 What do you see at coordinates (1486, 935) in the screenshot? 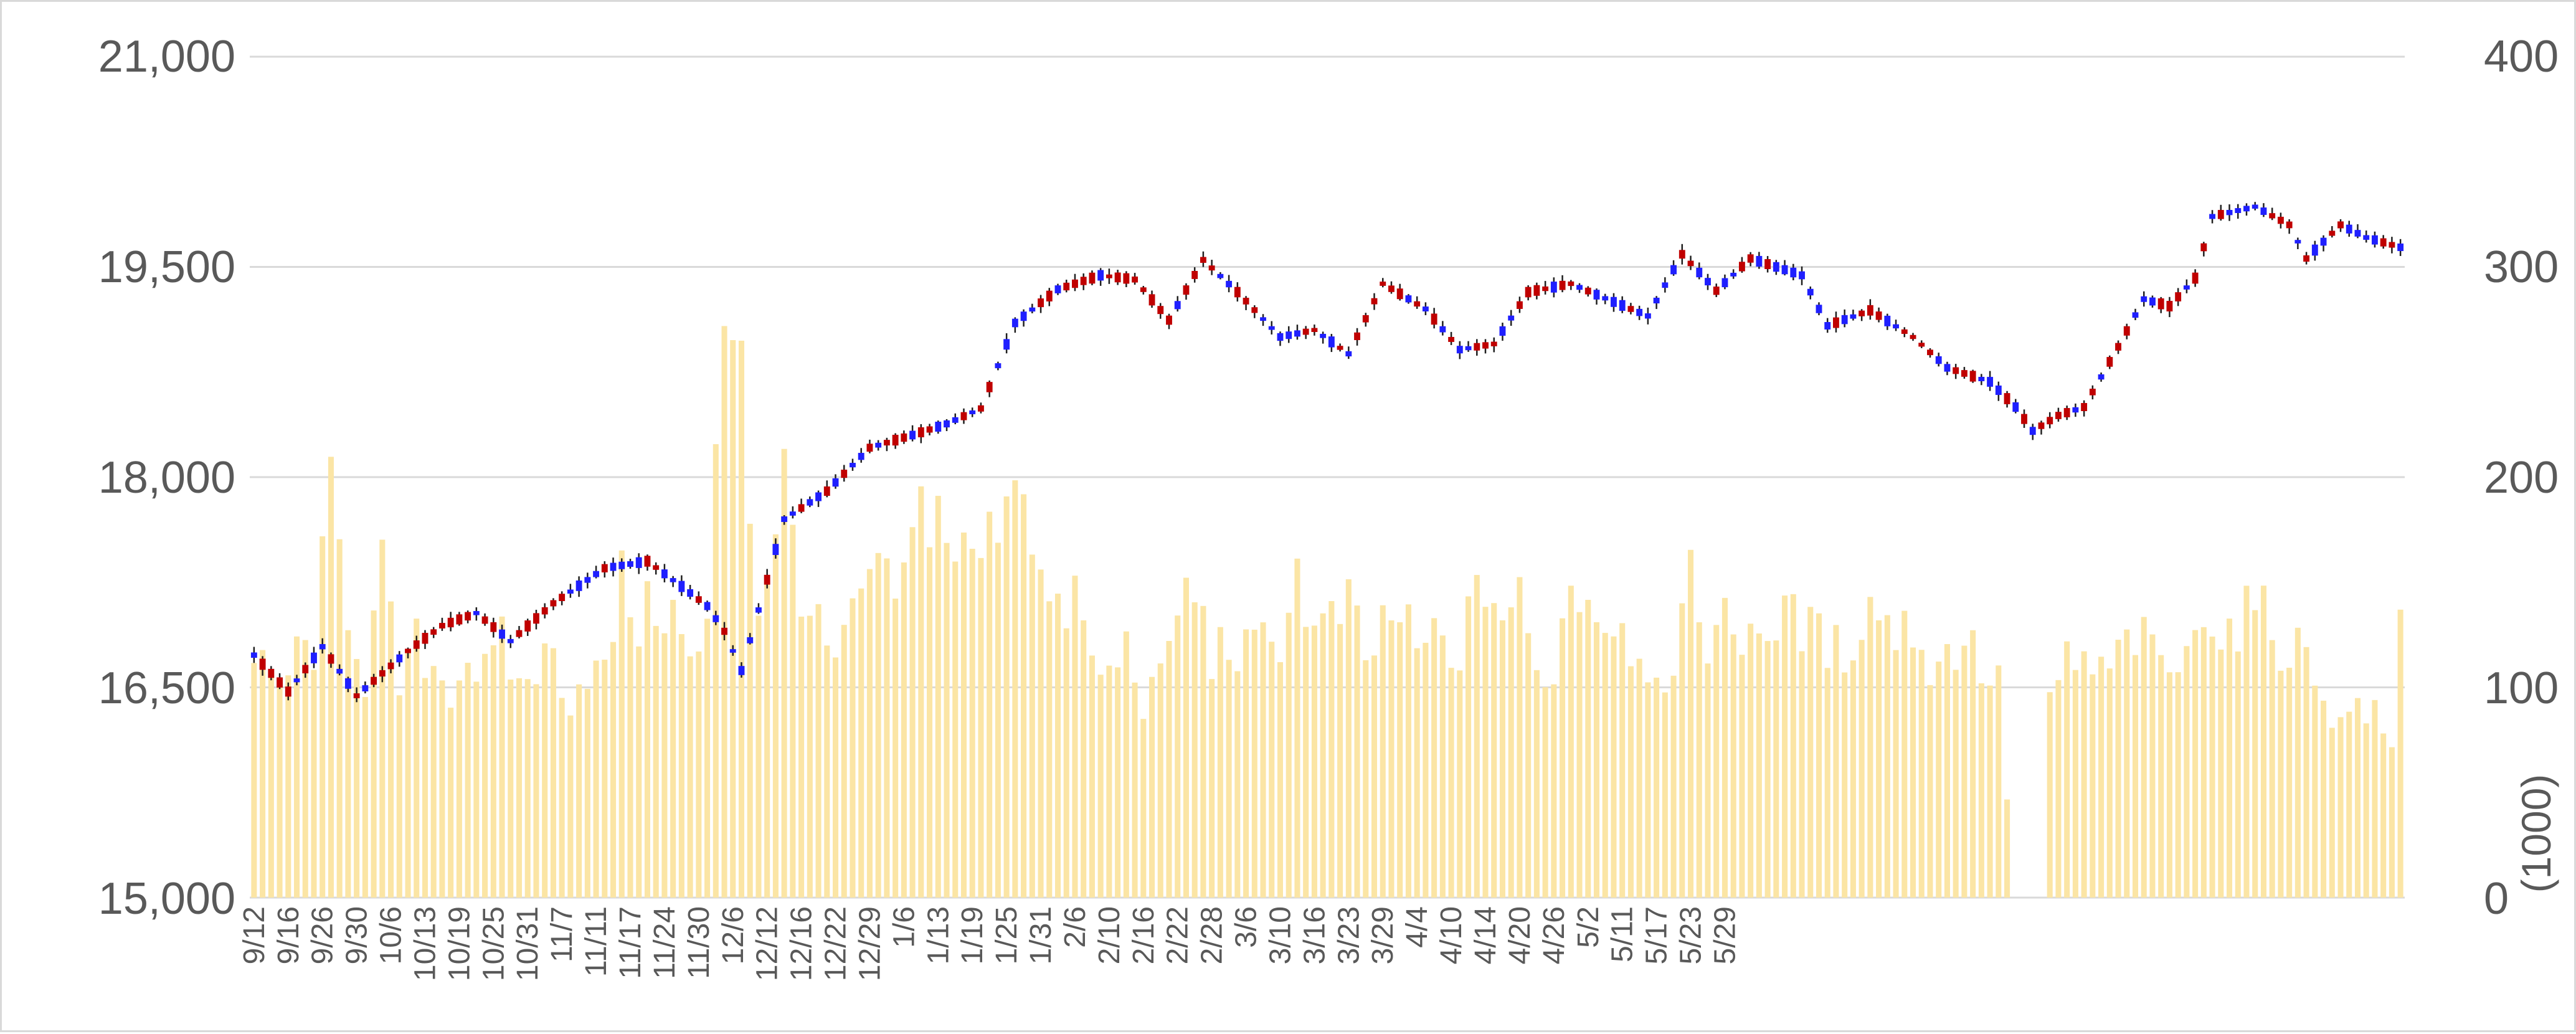
I see `x-tick-label: 4/14` at bounding box center [1486, 935].